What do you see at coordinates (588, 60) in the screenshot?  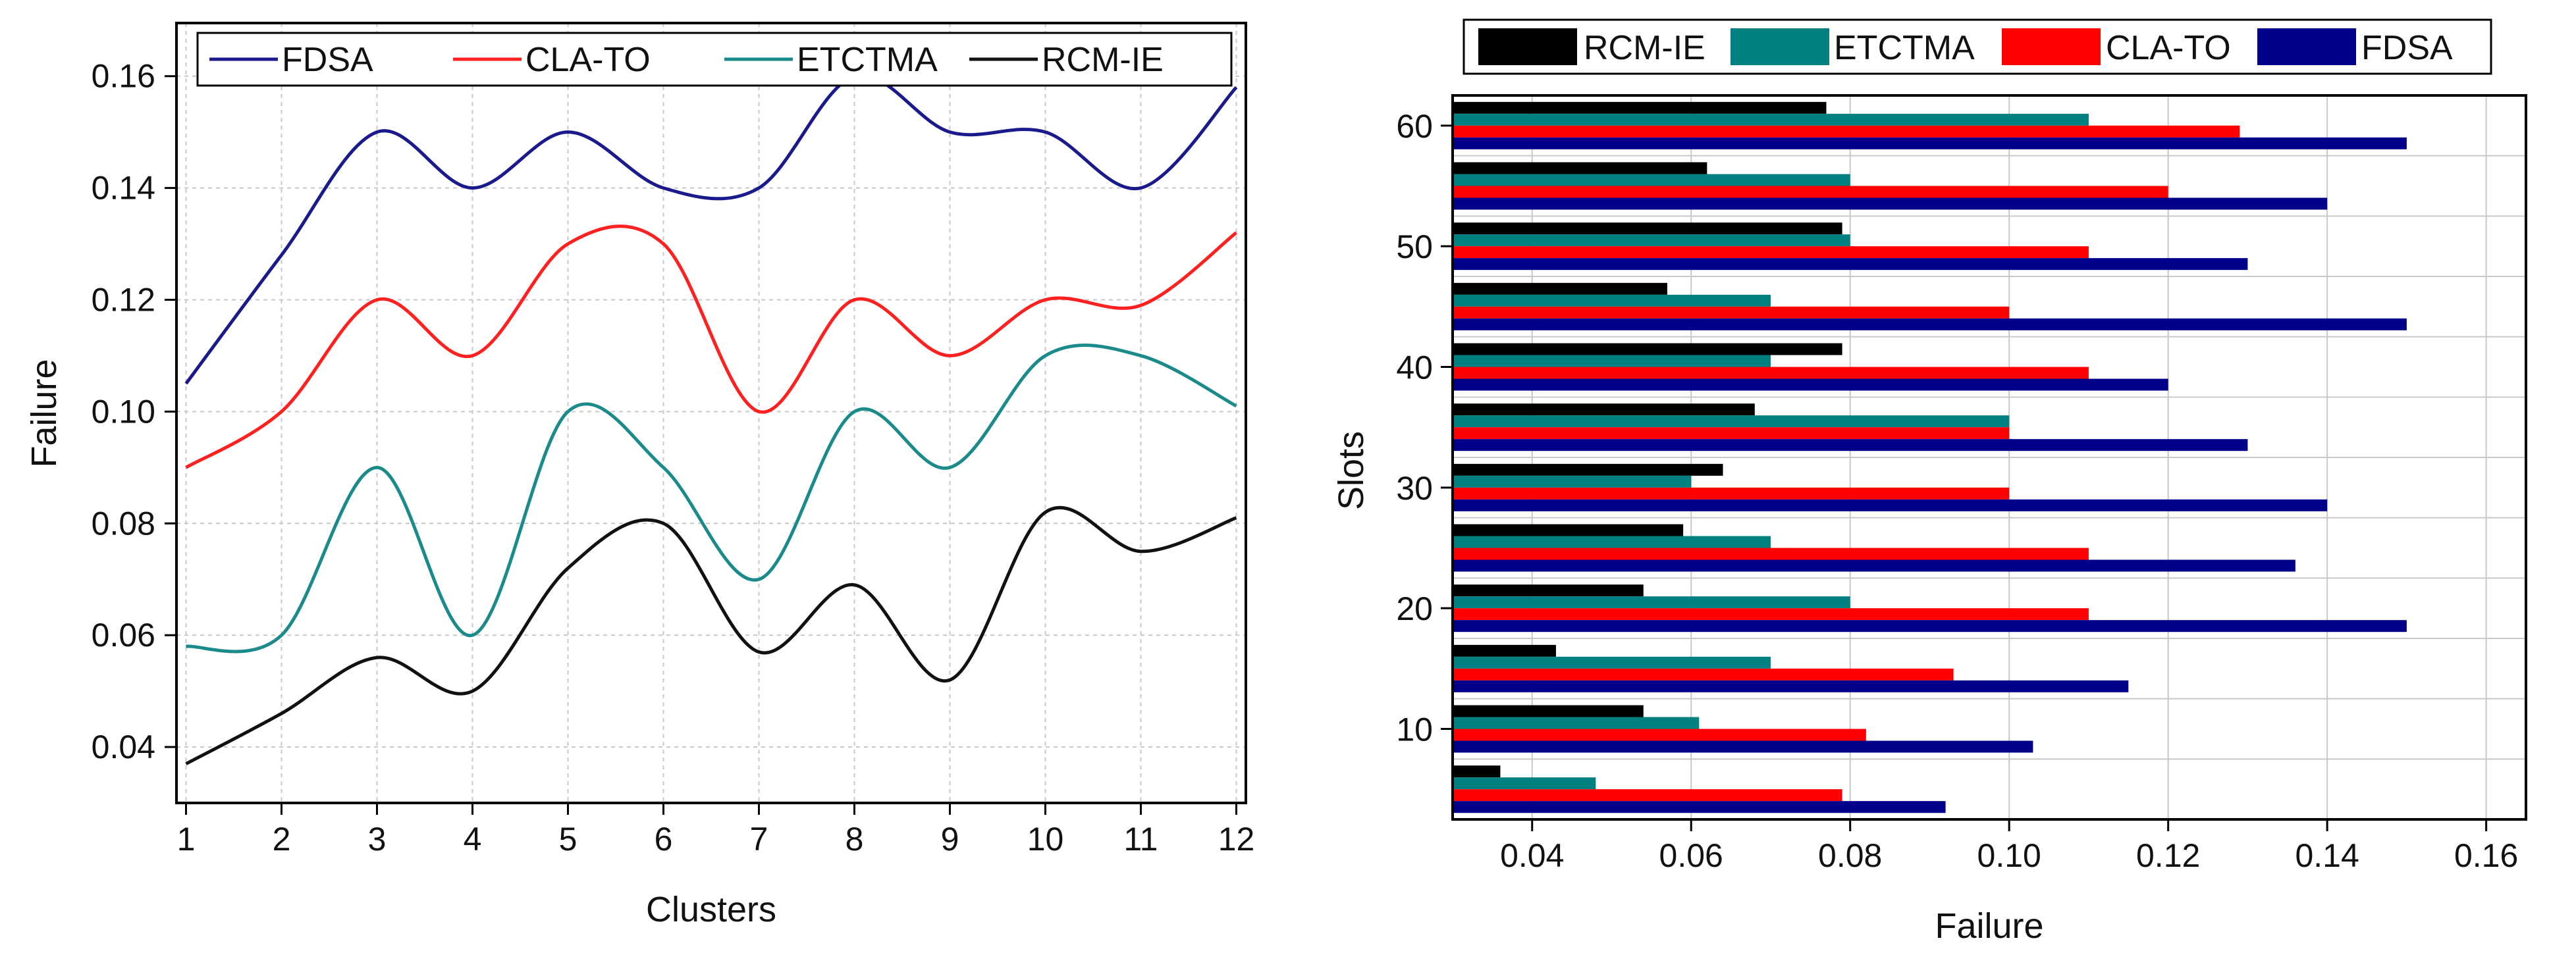 I see `line-chart-legend-label: CLA-TO` at bounding box center [588, 60].